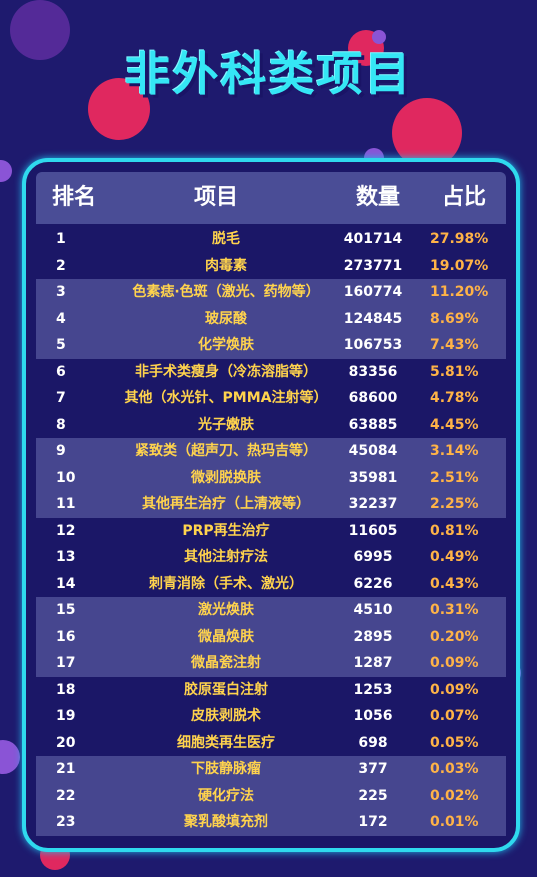 The height and width of the screenshot is (877, 537). I want to click on table-cell-item: 皮肤剥脱术, so click(226, 716).